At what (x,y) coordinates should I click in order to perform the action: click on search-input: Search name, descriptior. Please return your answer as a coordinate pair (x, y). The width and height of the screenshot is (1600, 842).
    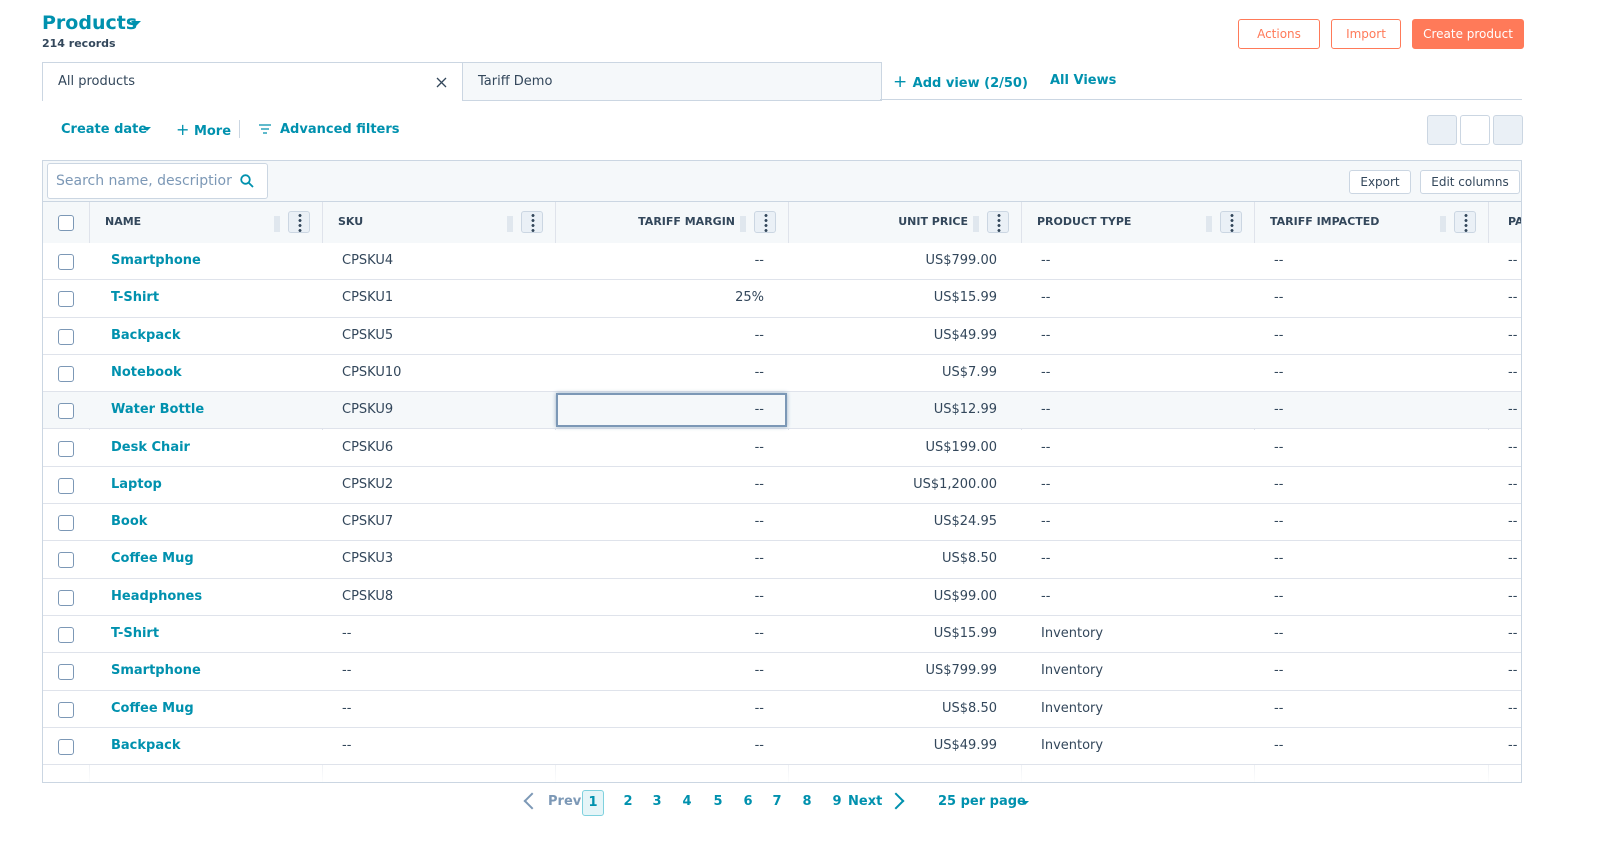
    Looking at the image, I should click on (157, 181).